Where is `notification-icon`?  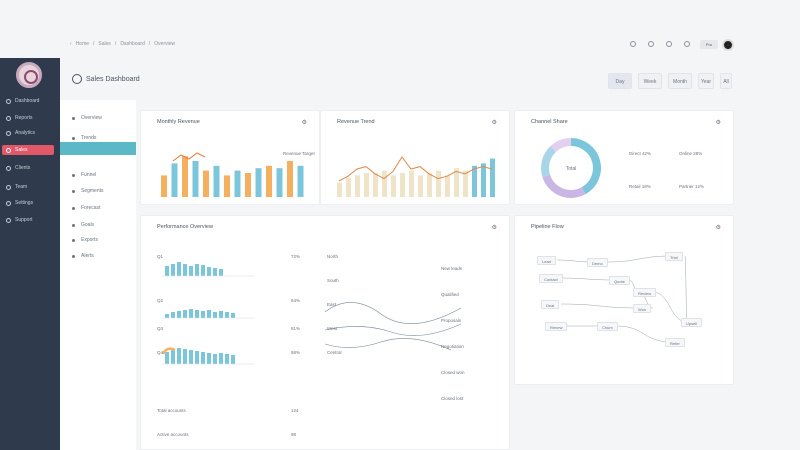
notification-icon is located at coordinates (651, 44).